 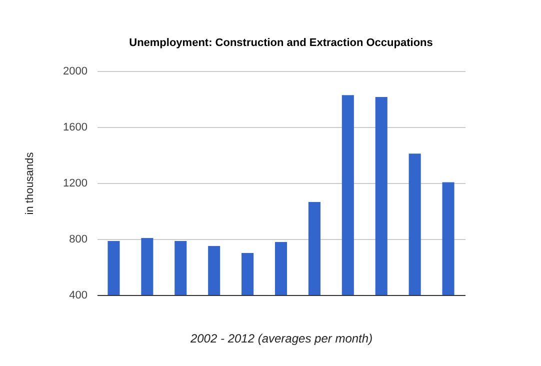 What do you see at coordinates (281, 43) in the screenshot?
I see `chart-title: Unemployment: Construction and Extraction Occupations` at bounding box center [281, 43].